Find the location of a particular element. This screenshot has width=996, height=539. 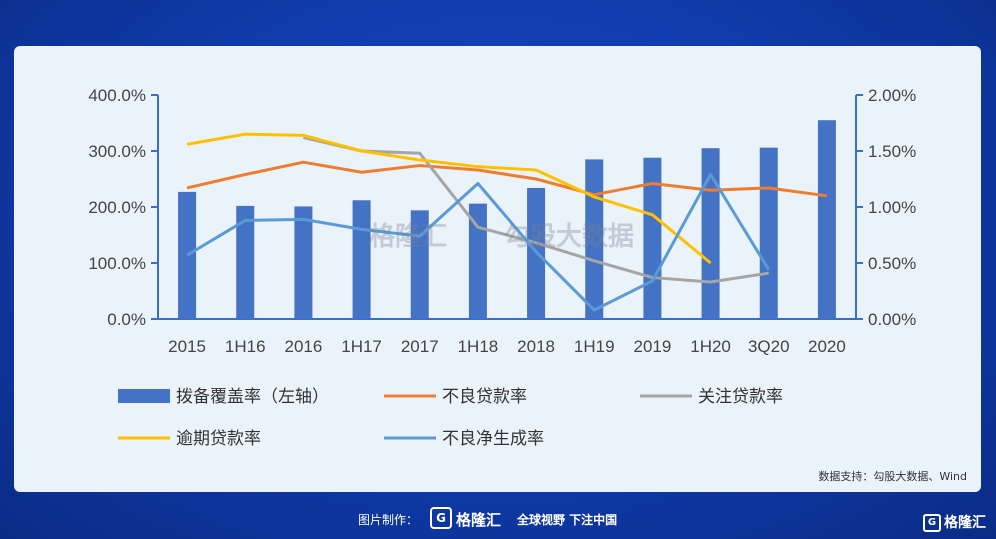

corner-logo: G 格隆汇 is located at coordinates (954, 522).